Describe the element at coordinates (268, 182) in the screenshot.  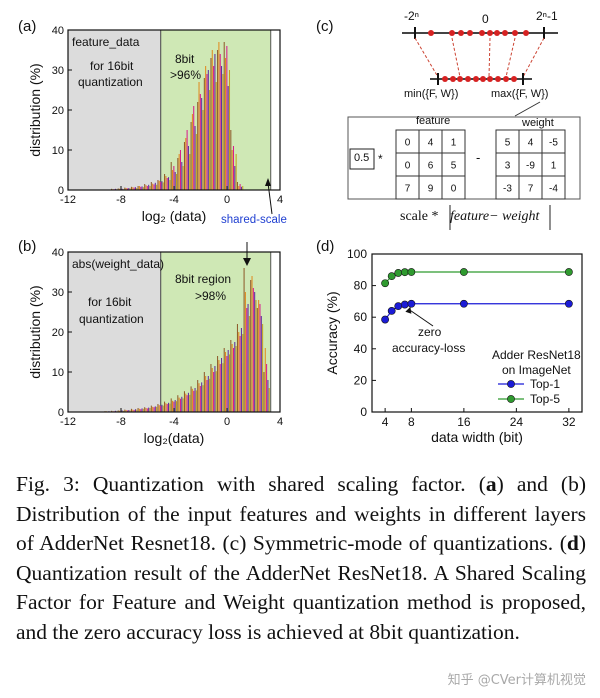
I see `shared-scale-arrowhead` at that location.